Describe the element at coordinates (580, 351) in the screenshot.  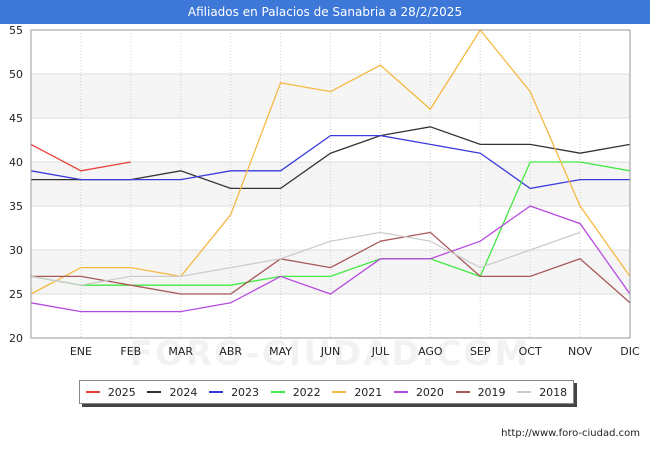
I see `x-tick-label: NOV` at that location.